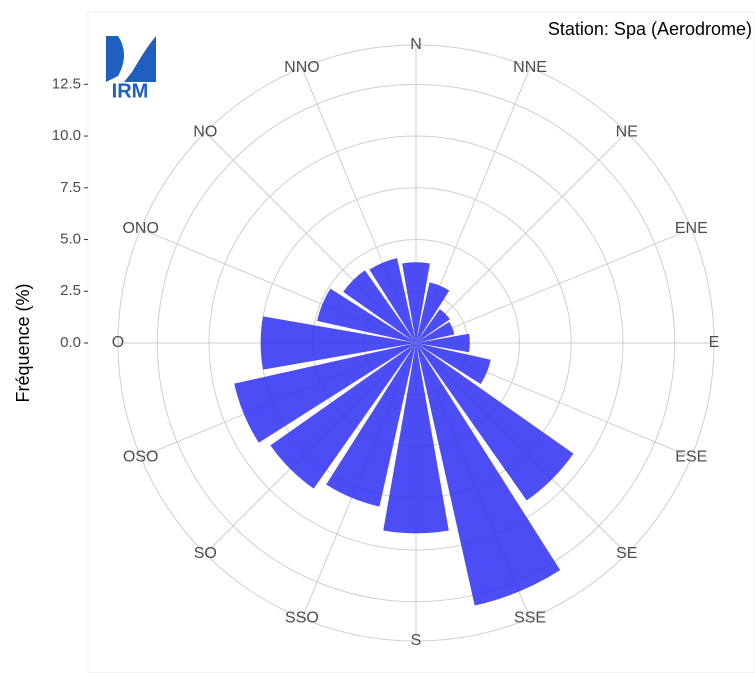  I want to click on direction-label: SSO, so click(302, 618).